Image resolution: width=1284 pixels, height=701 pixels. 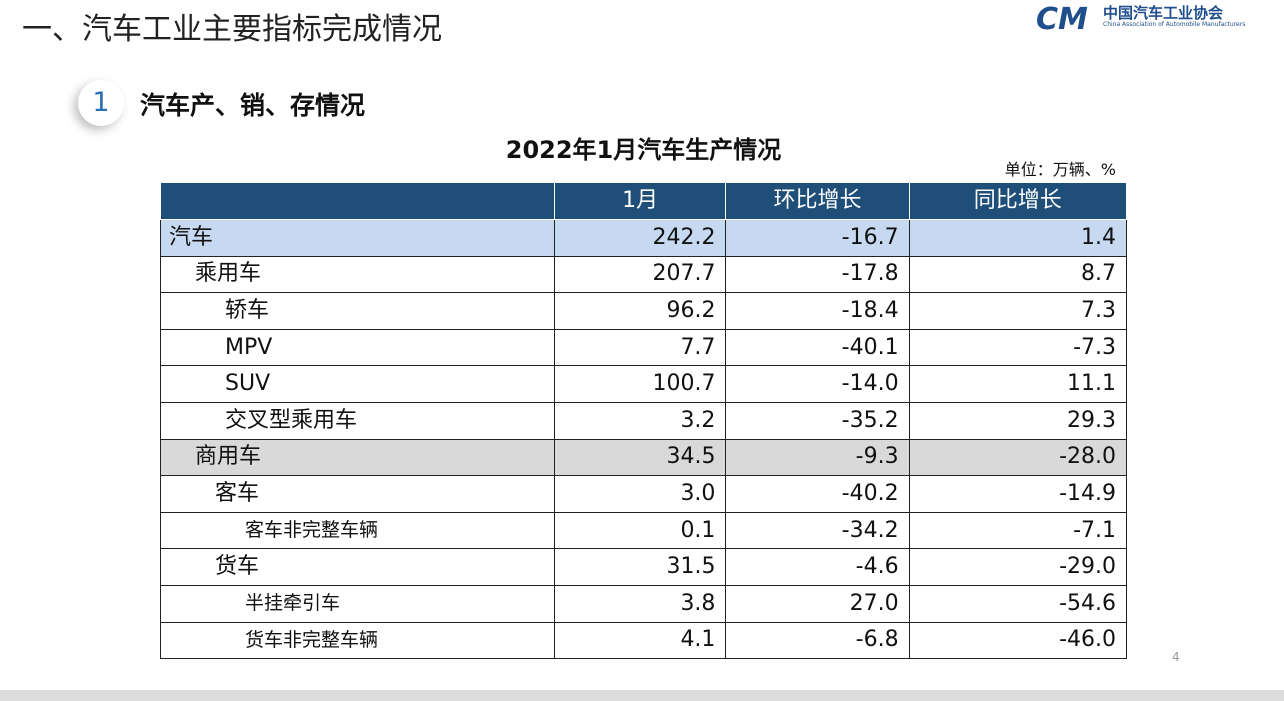 What do you see at coordinates (357, 530) in the screenshot?
I see `row-label: 客车非完整车辆` at bounding box center [357, 530].